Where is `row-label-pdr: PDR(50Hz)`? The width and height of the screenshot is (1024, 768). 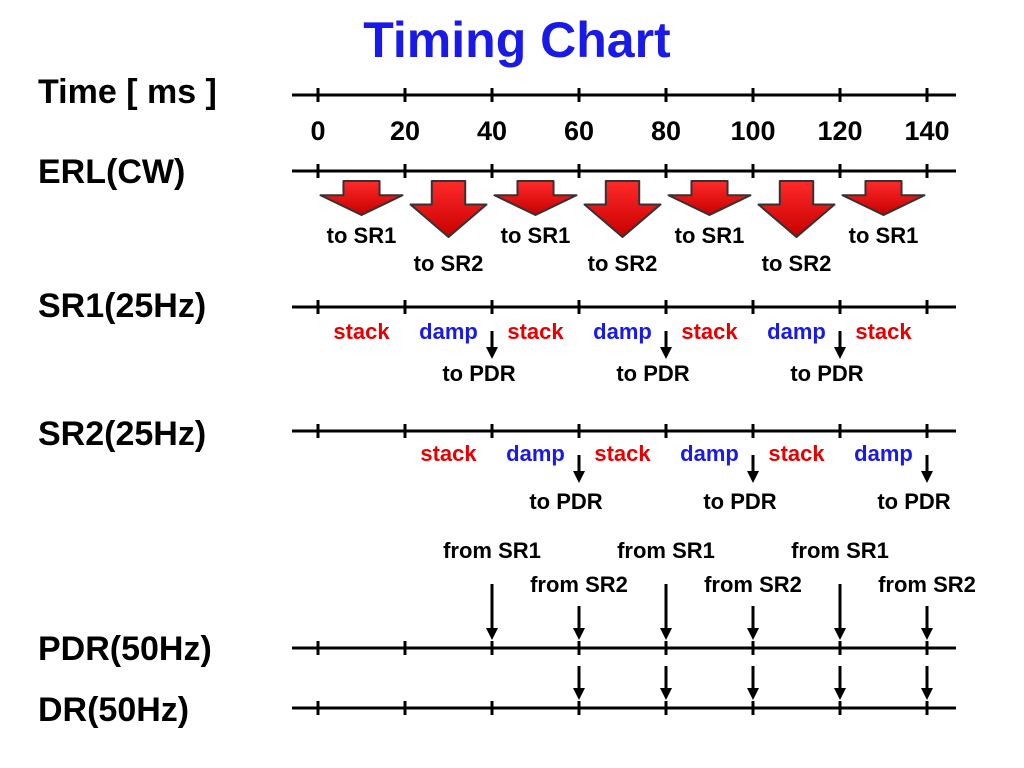
row-label-pdr: PDR(50Hz) is located at coordinates (125, 649).